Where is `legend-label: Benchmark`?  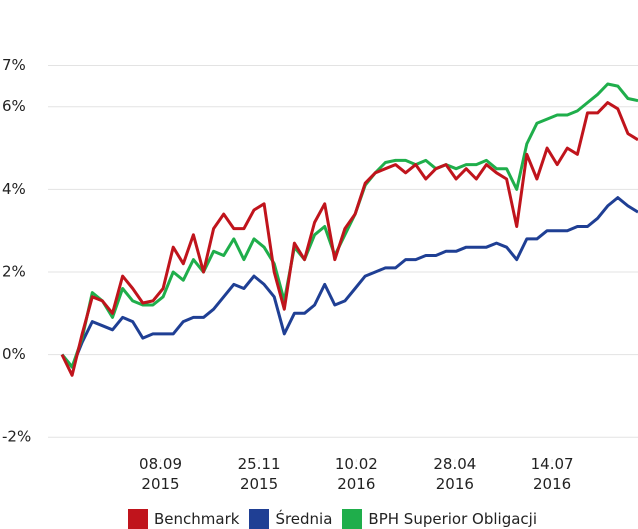
legend-label: Benchmark is located at coordinates (197, 519).